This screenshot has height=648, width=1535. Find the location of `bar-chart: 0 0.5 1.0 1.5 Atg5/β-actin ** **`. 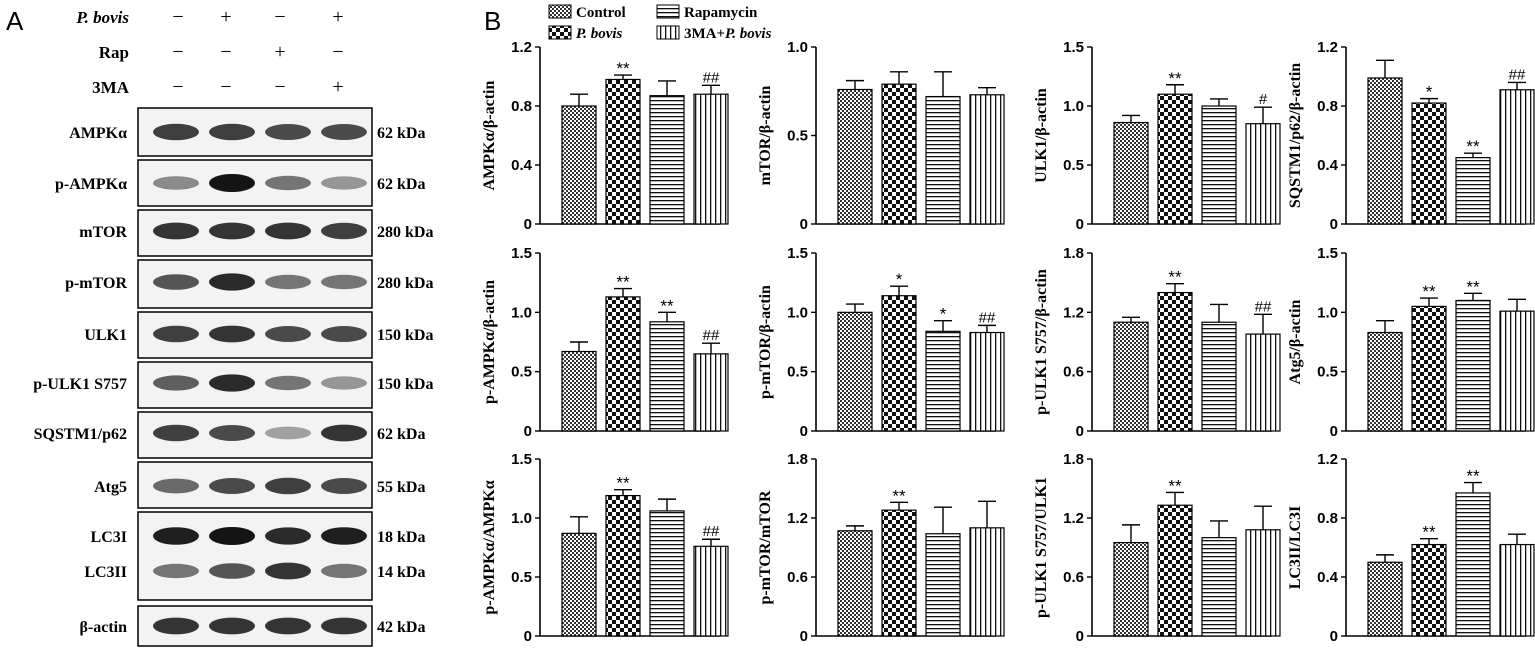

bar-chart: 0 0.5 1.0 1.5 Atg5/β-actin ** ** is located at coordinates (1411, 342).